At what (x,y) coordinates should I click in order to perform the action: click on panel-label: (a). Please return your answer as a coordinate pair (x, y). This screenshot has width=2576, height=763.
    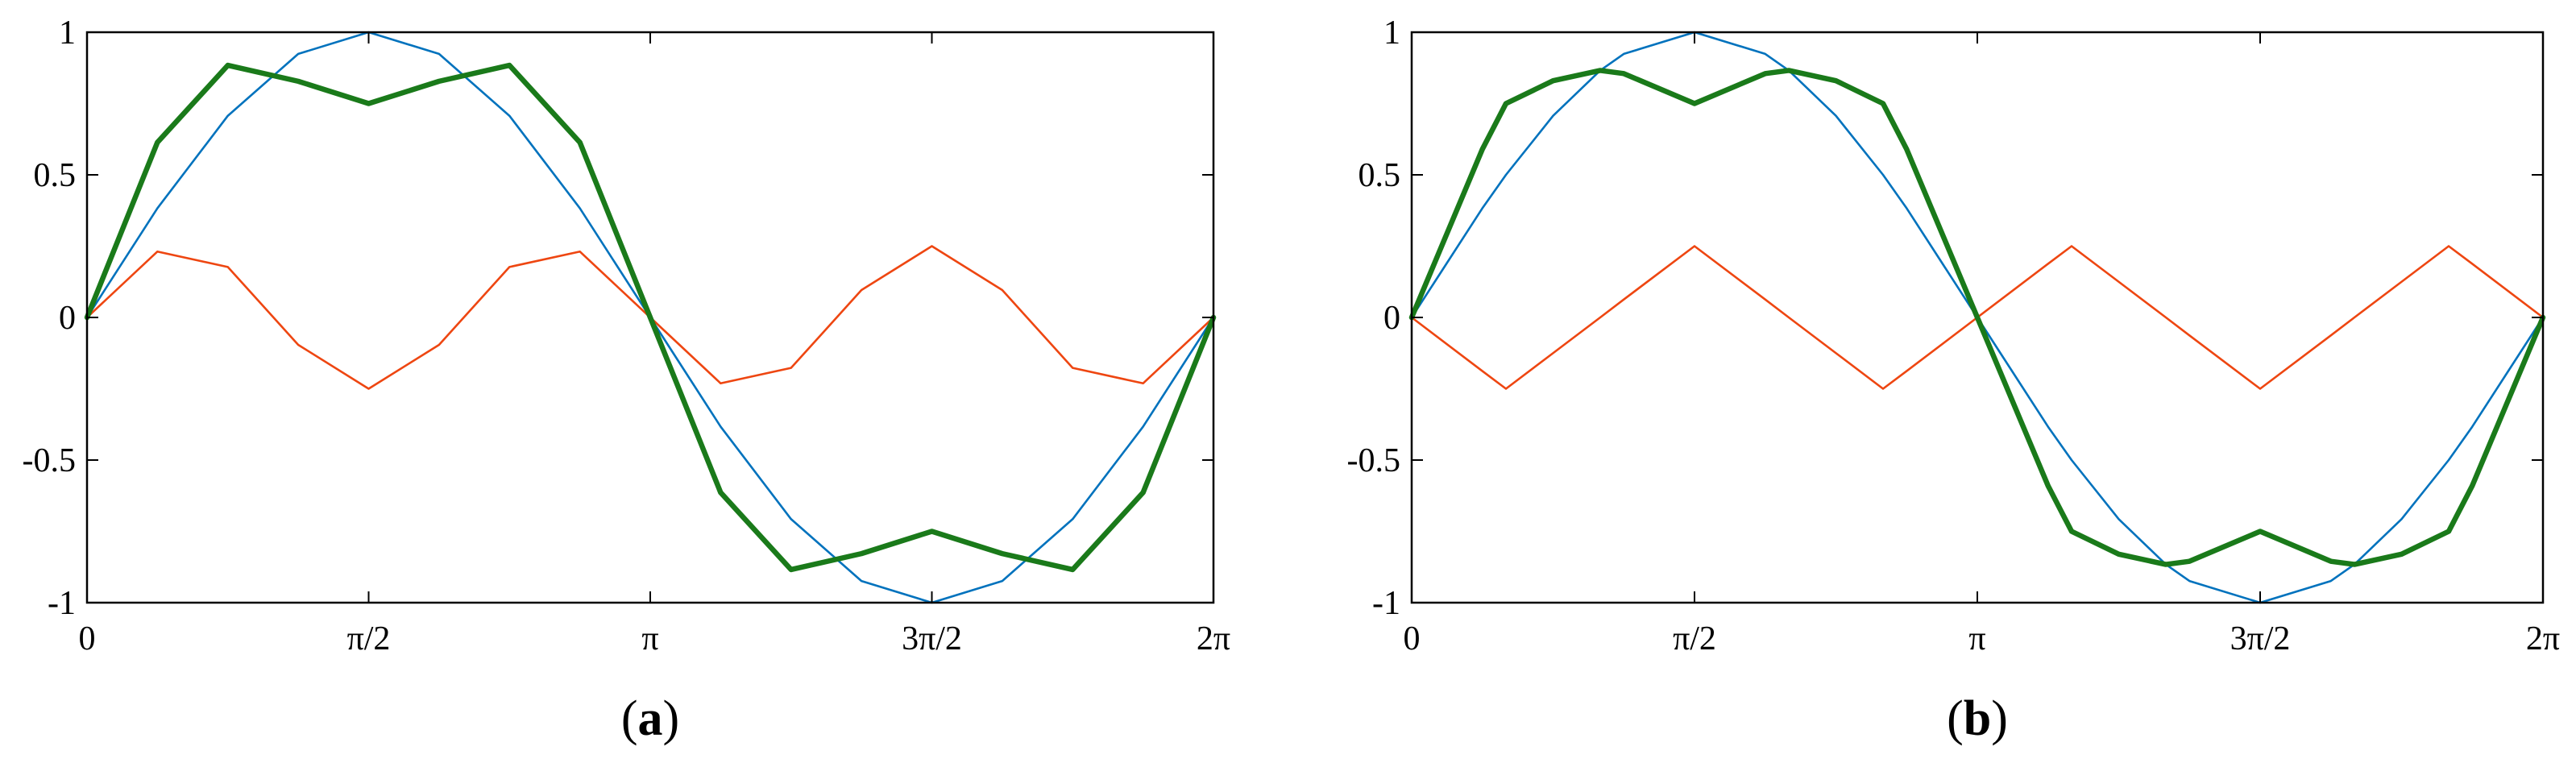
    Looking at the image, I should click on (650, 718).